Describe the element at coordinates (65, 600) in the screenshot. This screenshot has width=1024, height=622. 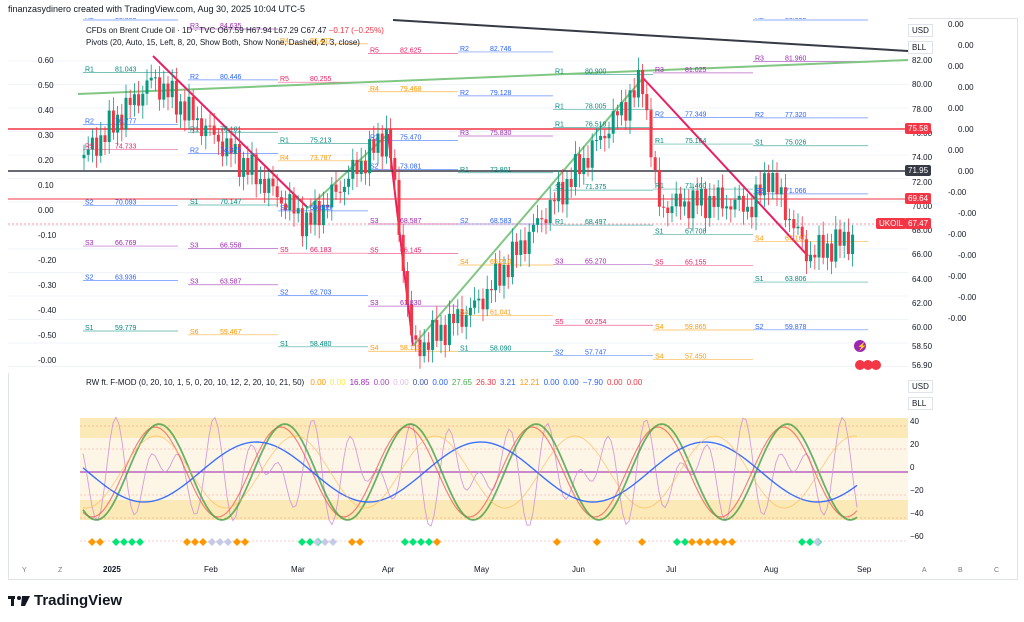
I see `tradingview-logo: TradingView` at that location.